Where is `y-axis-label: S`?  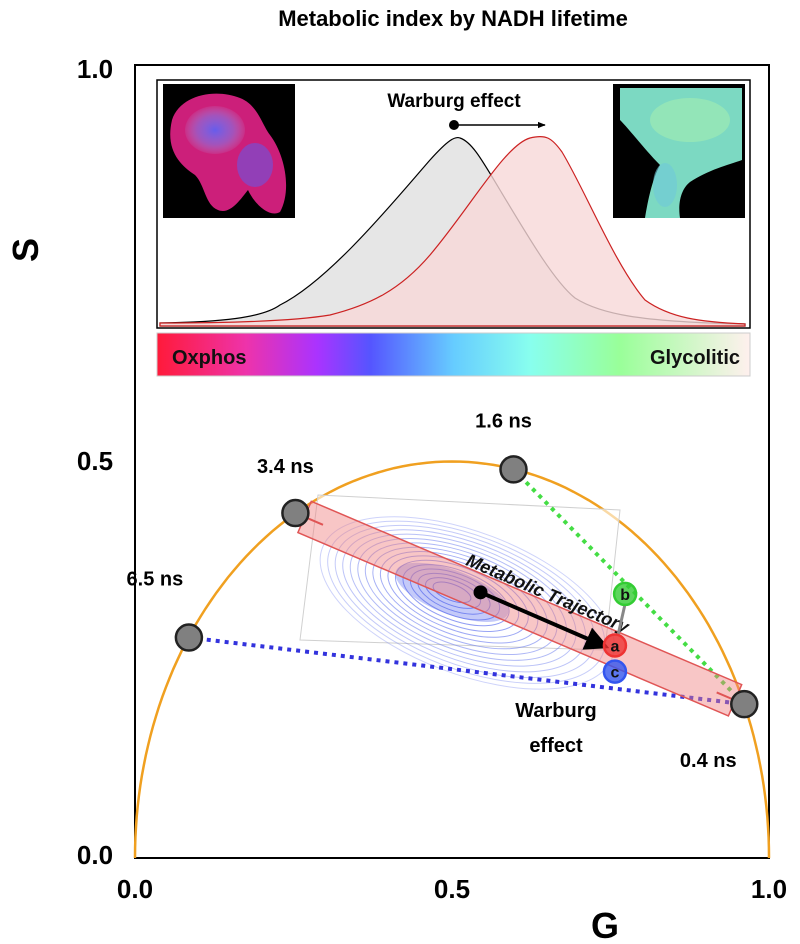
y-axis-label: S is located at coordinates (25, 250).